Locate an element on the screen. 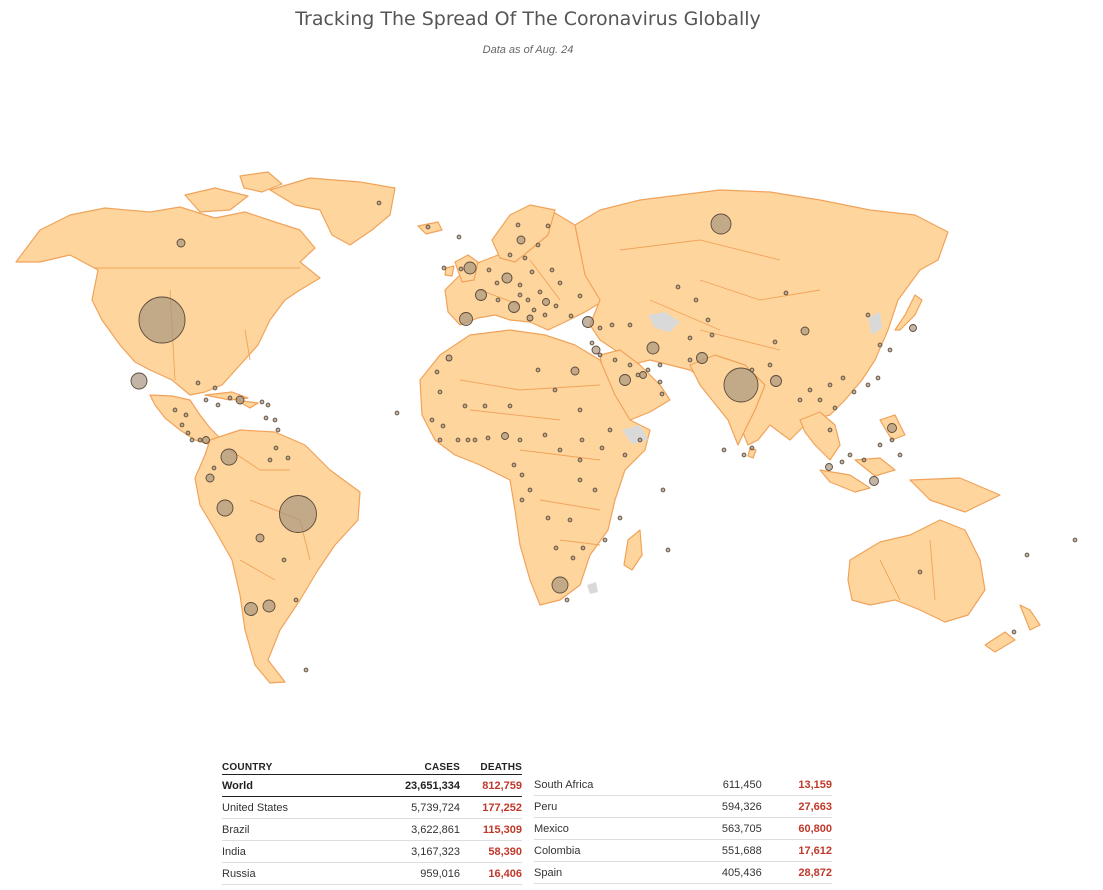 The width and height of the screenshot is (1103, 890). southeast-asia is located at coordinates (820, 436).